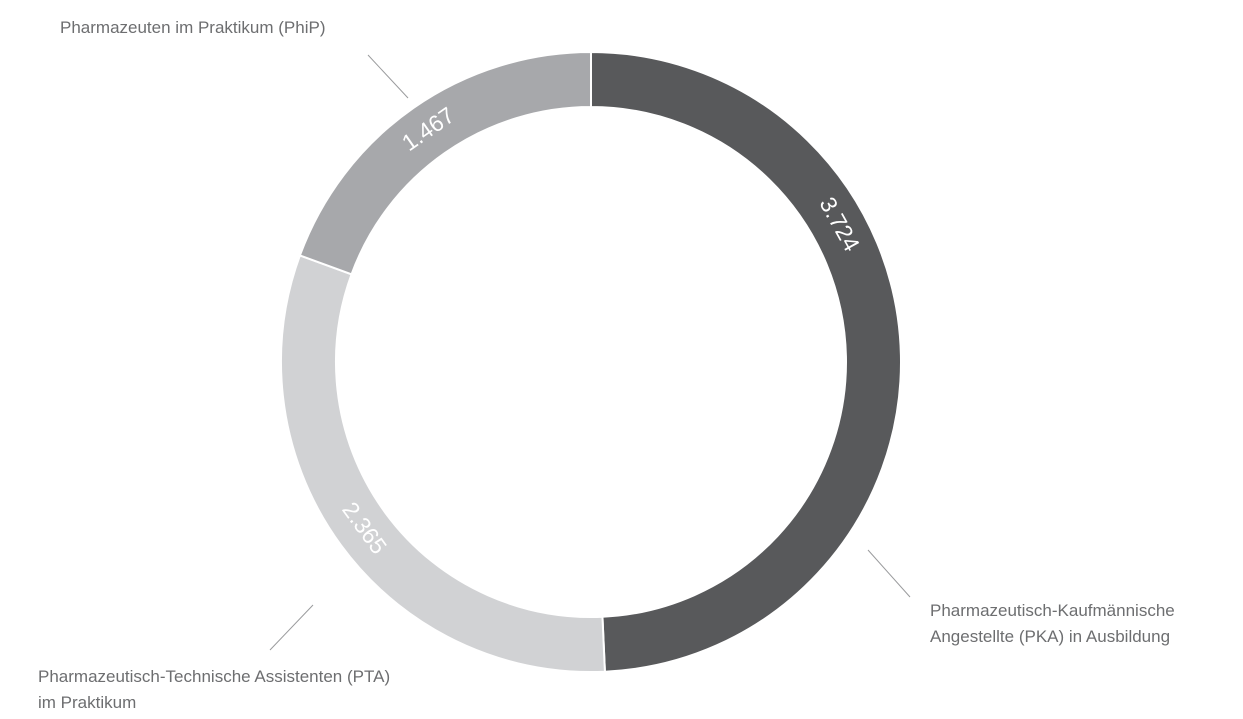 Image resolution: width=1243 pixels, height=719 pixels. Describe the element at coordinates (193, 27) in the screenshot. I see `category-label: Pharmazeuten im Praktikum (PhiP)` at that location.